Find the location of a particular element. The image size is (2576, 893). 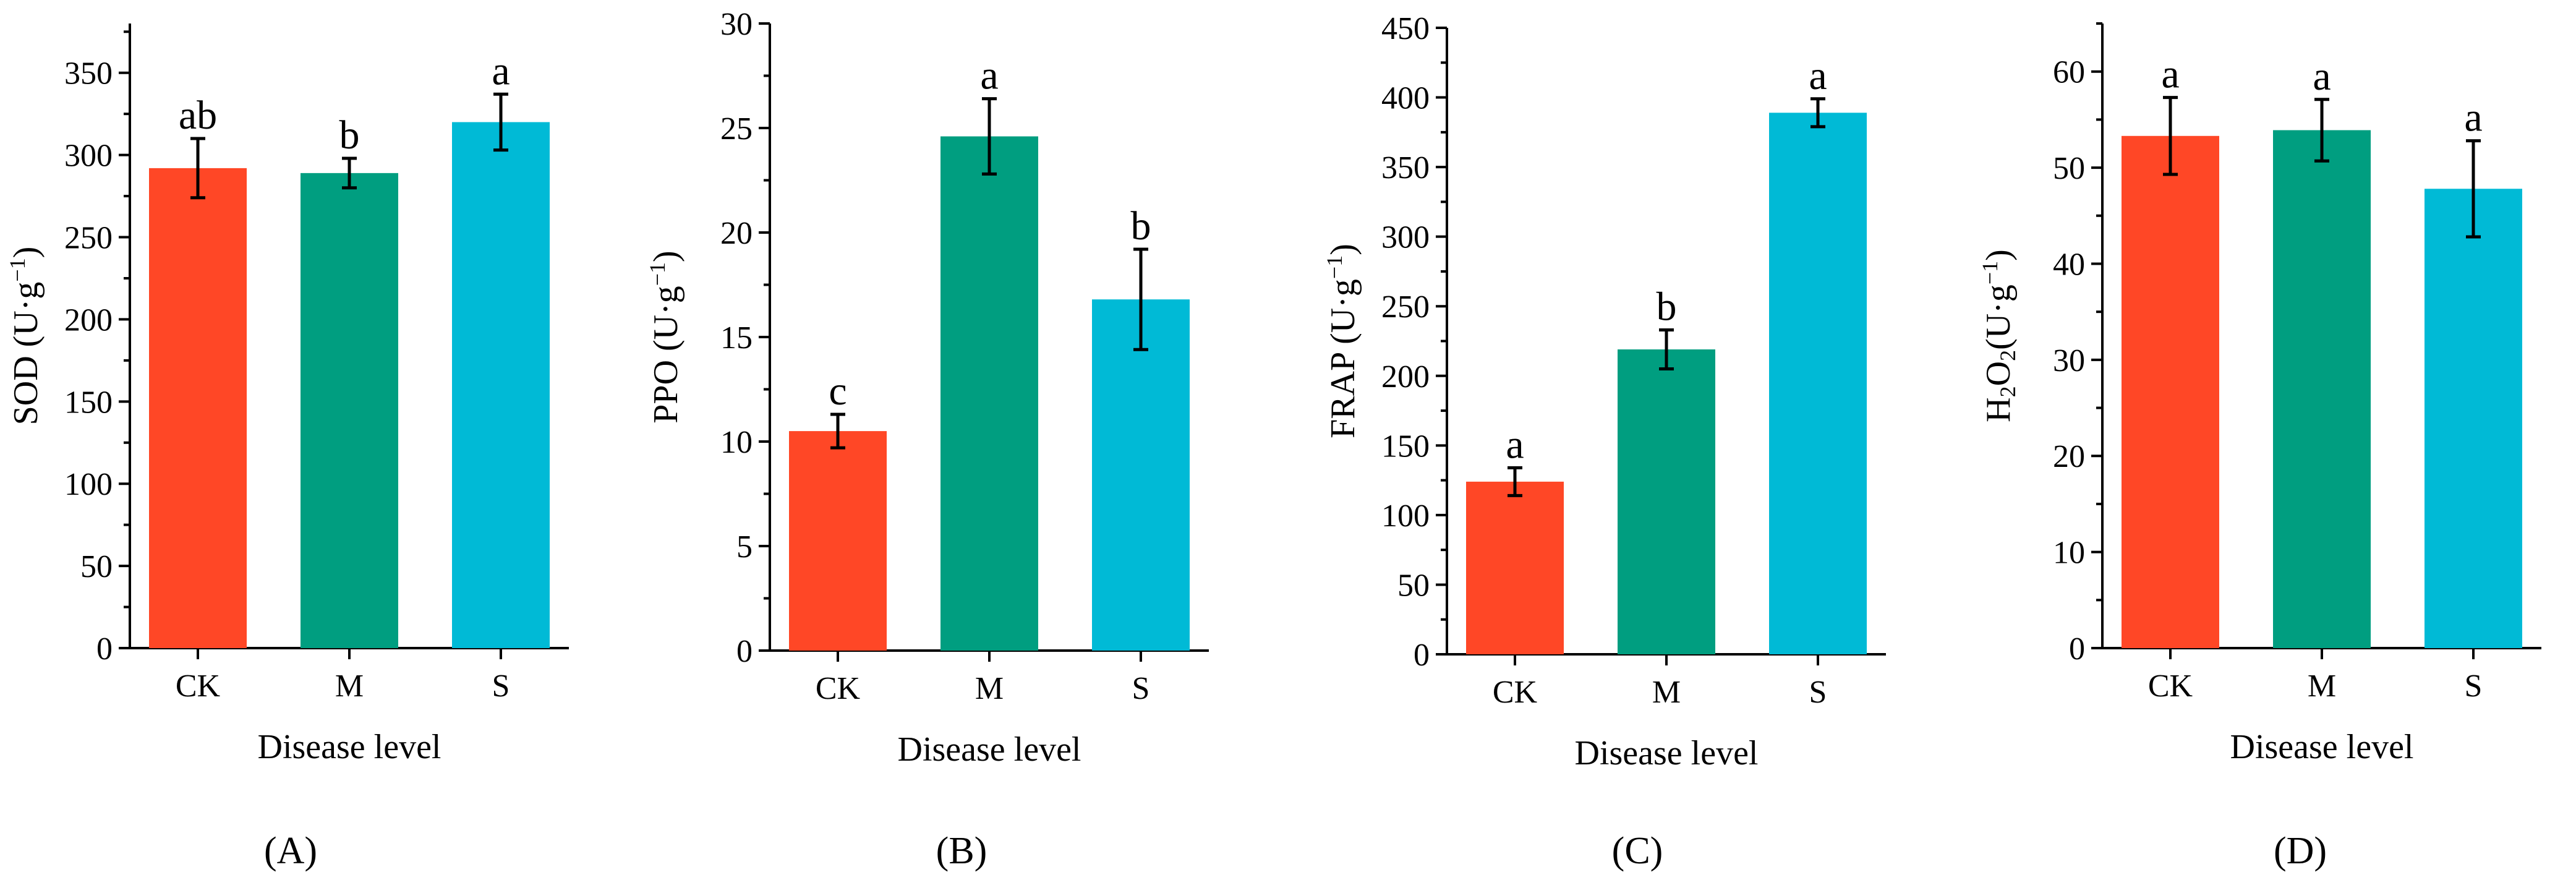

y-axis-title-main: PPO (U·g is located at coordinates (666, 354).